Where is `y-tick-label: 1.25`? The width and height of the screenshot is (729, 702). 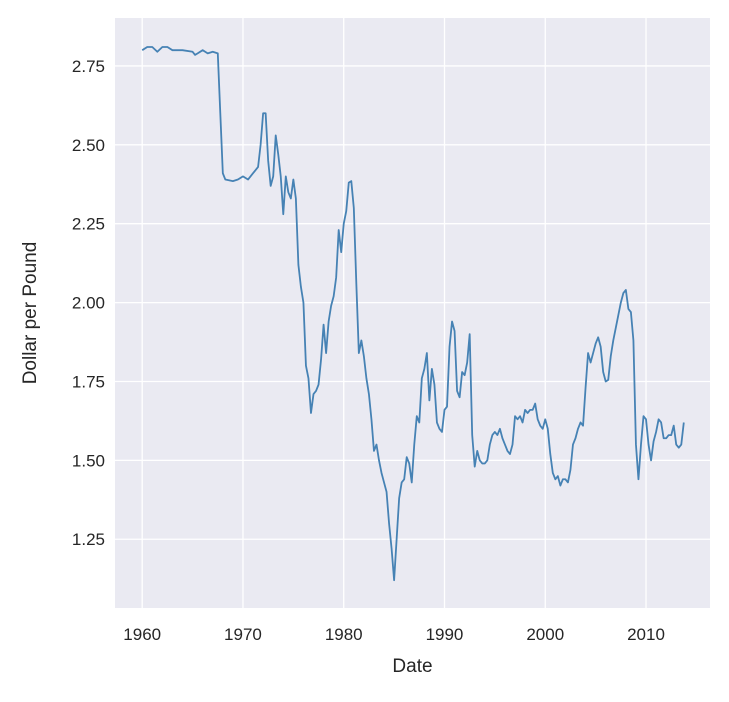
y-tick-label: 1.25 is located at coordinates (88, 539).